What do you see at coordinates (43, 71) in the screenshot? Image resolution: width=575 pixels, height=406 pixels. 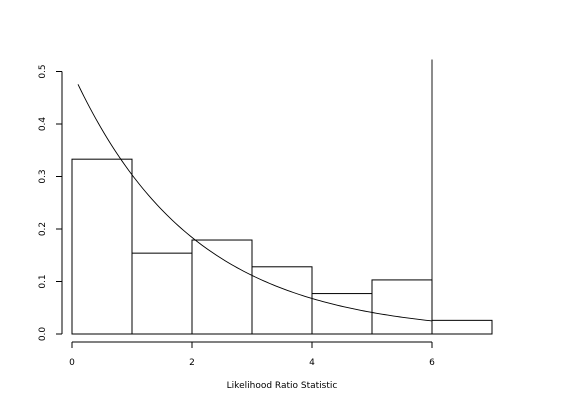 I see `y-tick-label: 0.5` at bounding box center [43, 71].